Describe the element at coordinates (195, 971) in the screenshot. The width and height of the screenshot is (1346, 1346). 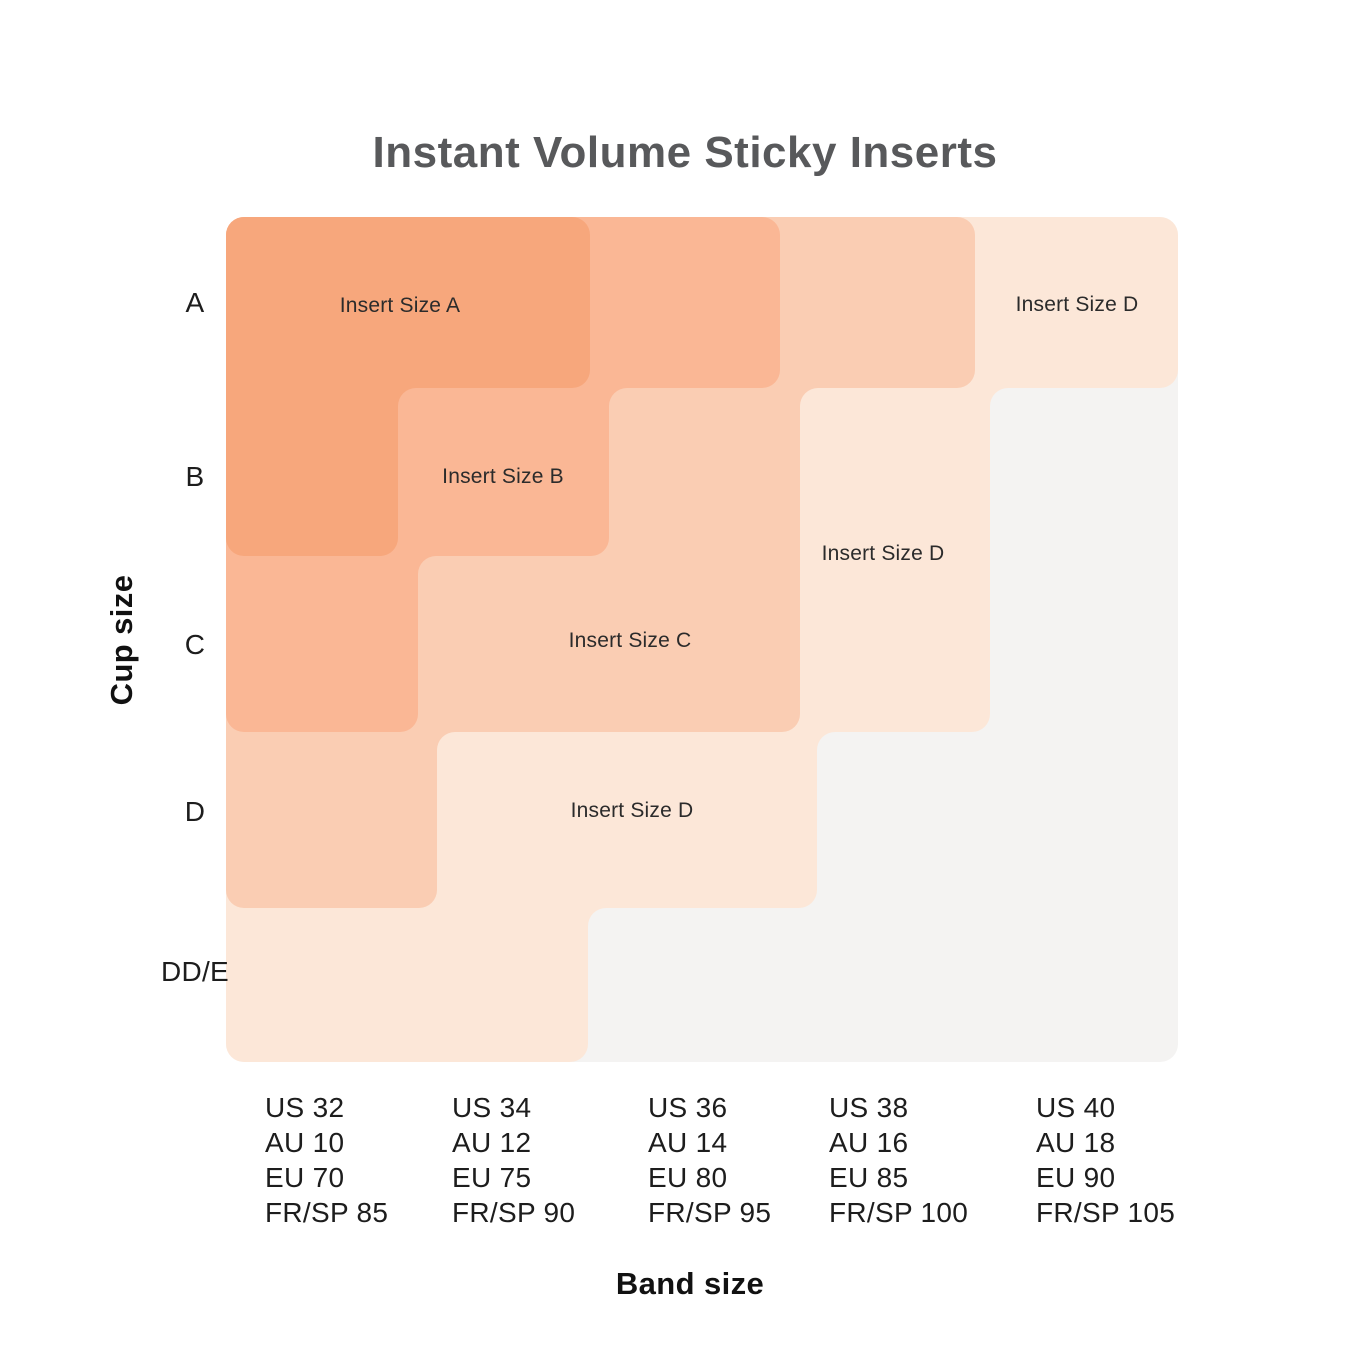
I see `cup-size-label-dde: DD/E` at that location.